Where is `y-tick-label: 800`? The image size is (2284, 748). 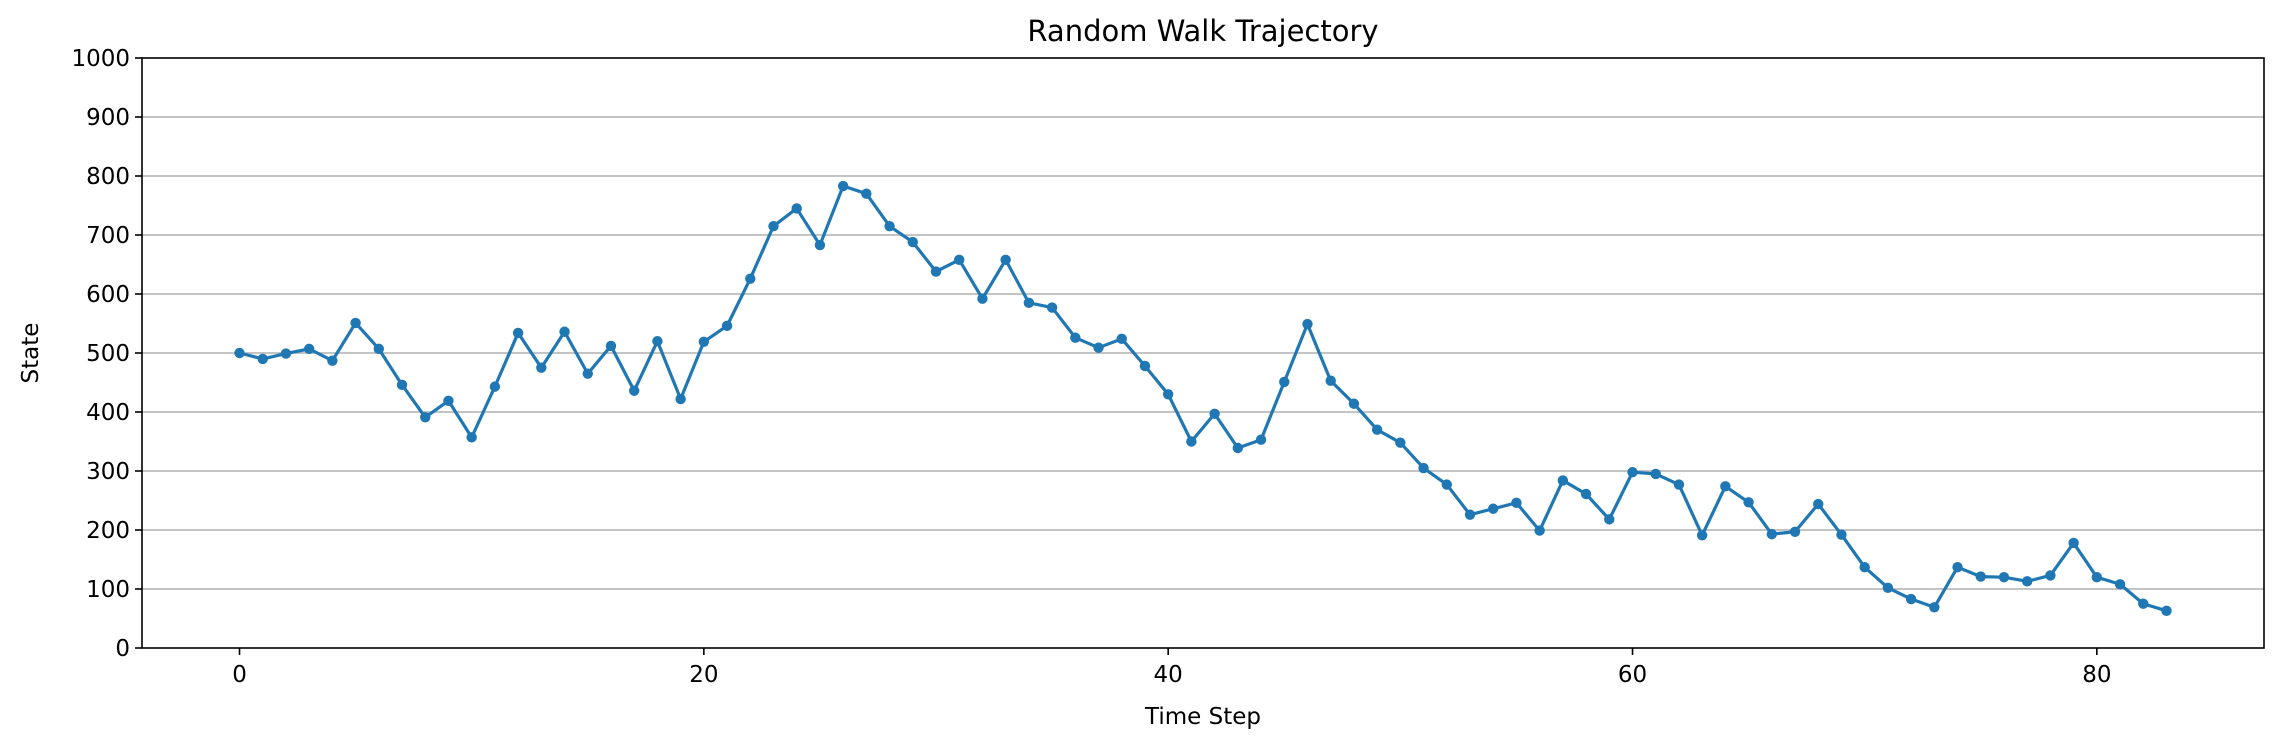
y-tick-label: 800 is located at coordinates (108, 177).